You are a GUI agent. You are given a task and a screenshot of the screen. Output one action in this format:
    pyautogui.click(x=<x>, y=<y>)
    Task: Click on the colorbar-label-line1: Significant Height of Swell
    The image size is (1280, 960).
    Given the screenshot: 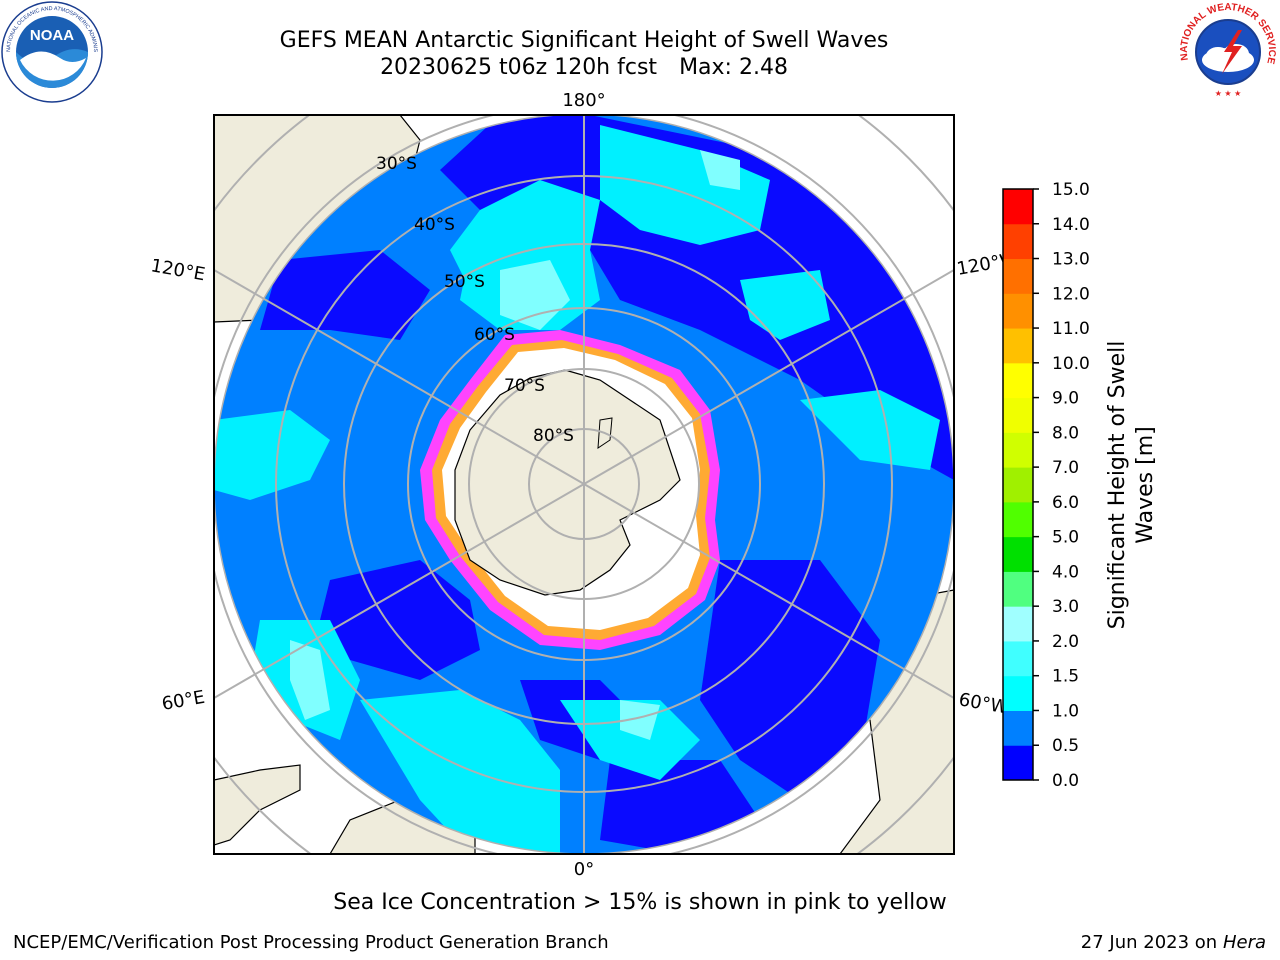 What is the action you would take?
    pyautogui.click(x=1117, y=485)
    